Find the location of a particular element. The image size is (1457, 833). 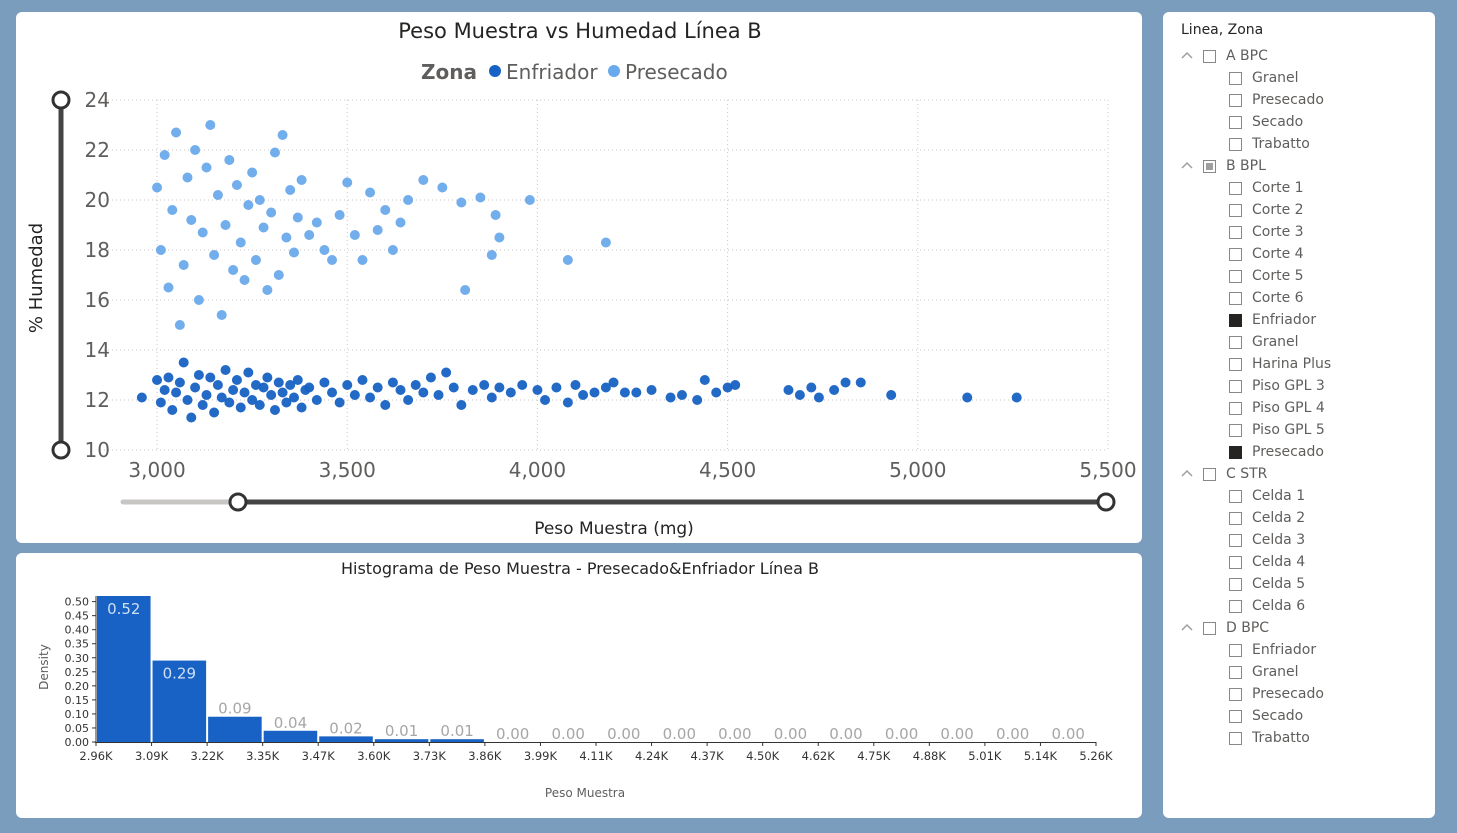

slicer-item: Celda 1 is located at coordinates (1267, 496).